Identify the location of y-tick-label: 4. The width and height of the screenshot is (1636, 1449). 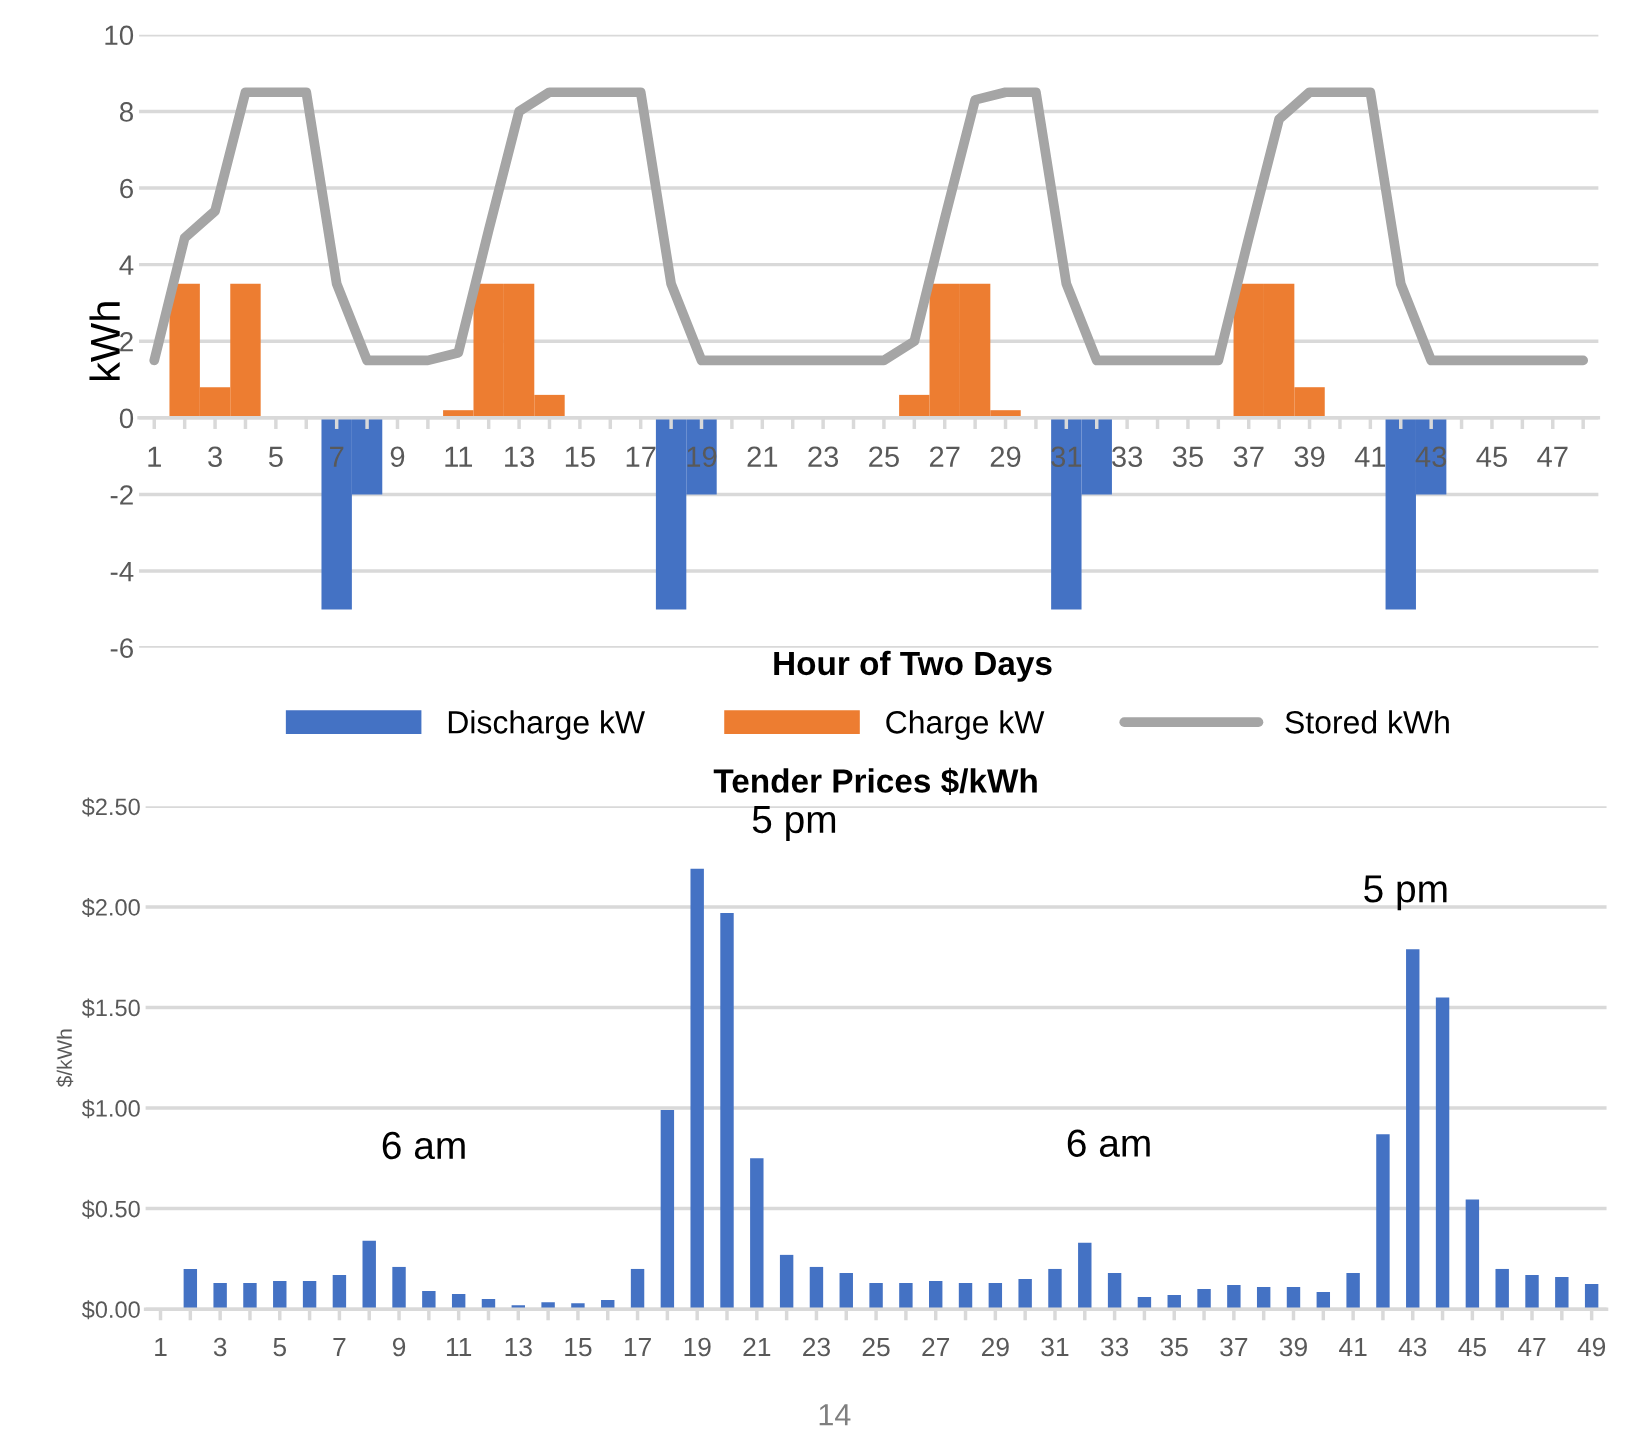
(126, 265).